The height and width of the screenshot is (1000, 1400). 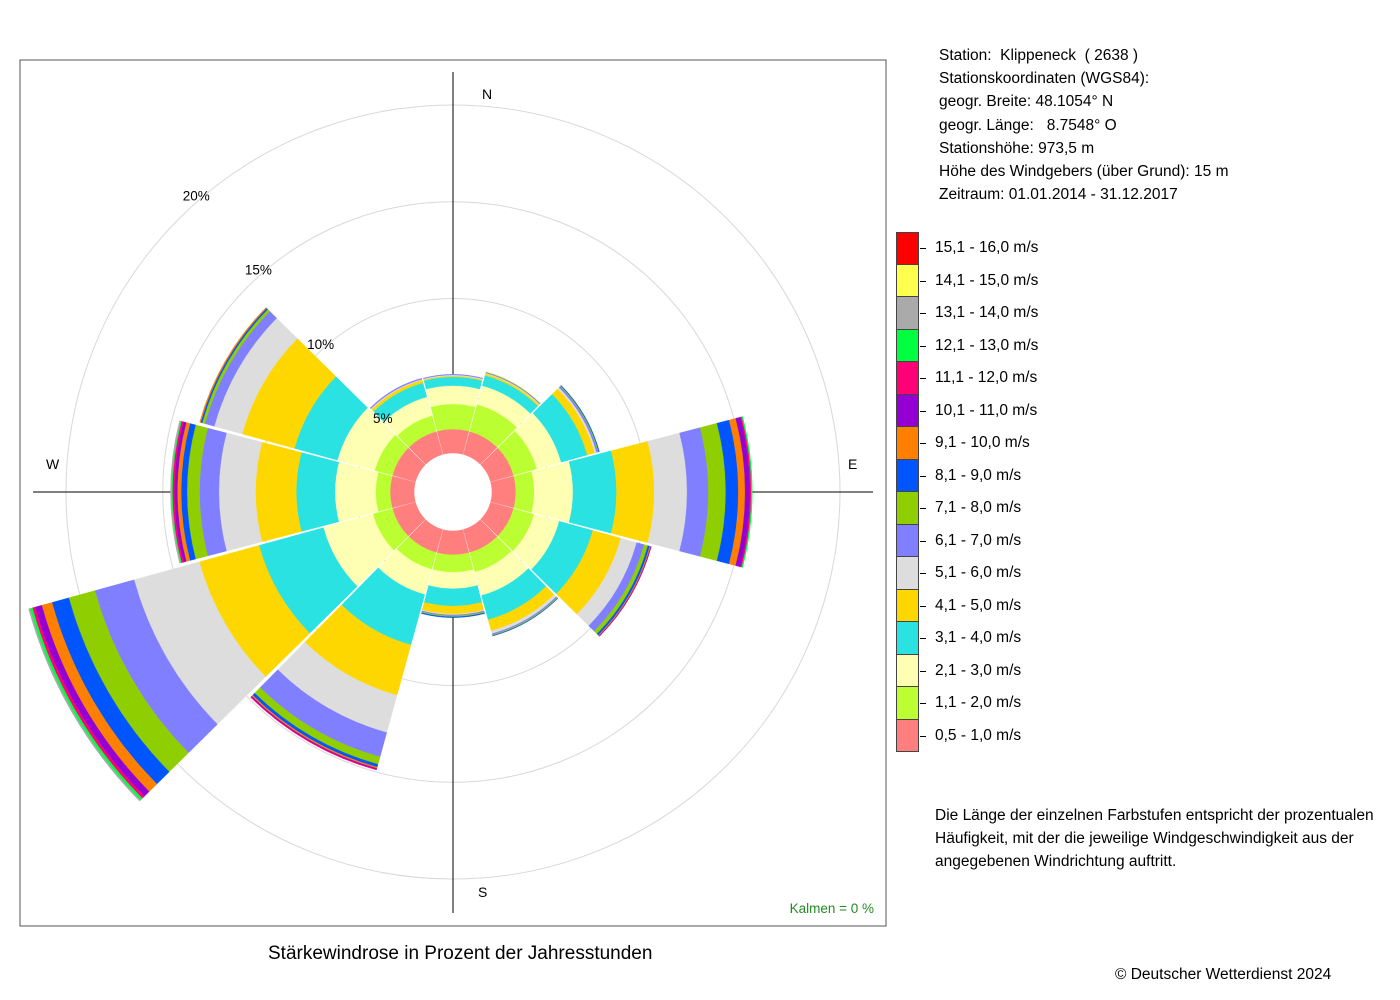 I want to click on ring-label-20: 20%, so click(x=196, y=196).